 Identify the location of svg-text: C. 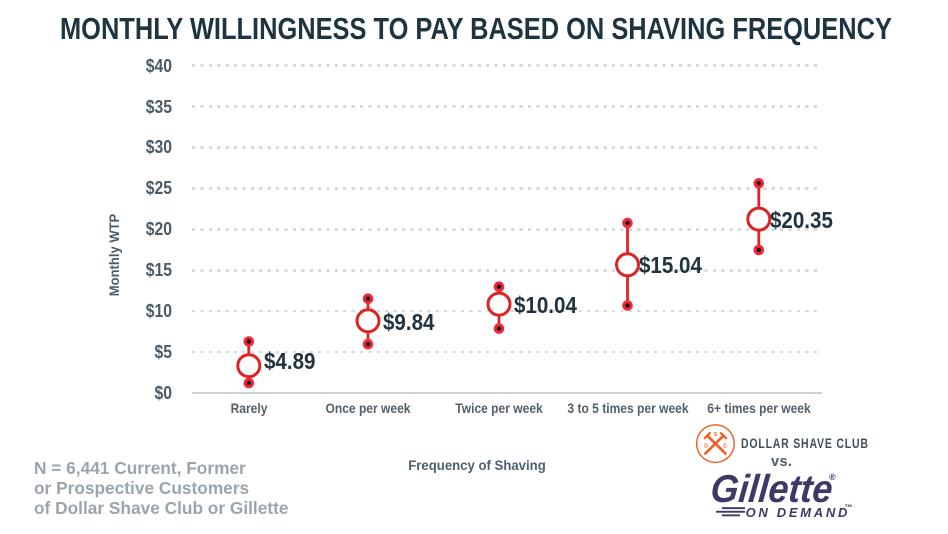
(725, 447).